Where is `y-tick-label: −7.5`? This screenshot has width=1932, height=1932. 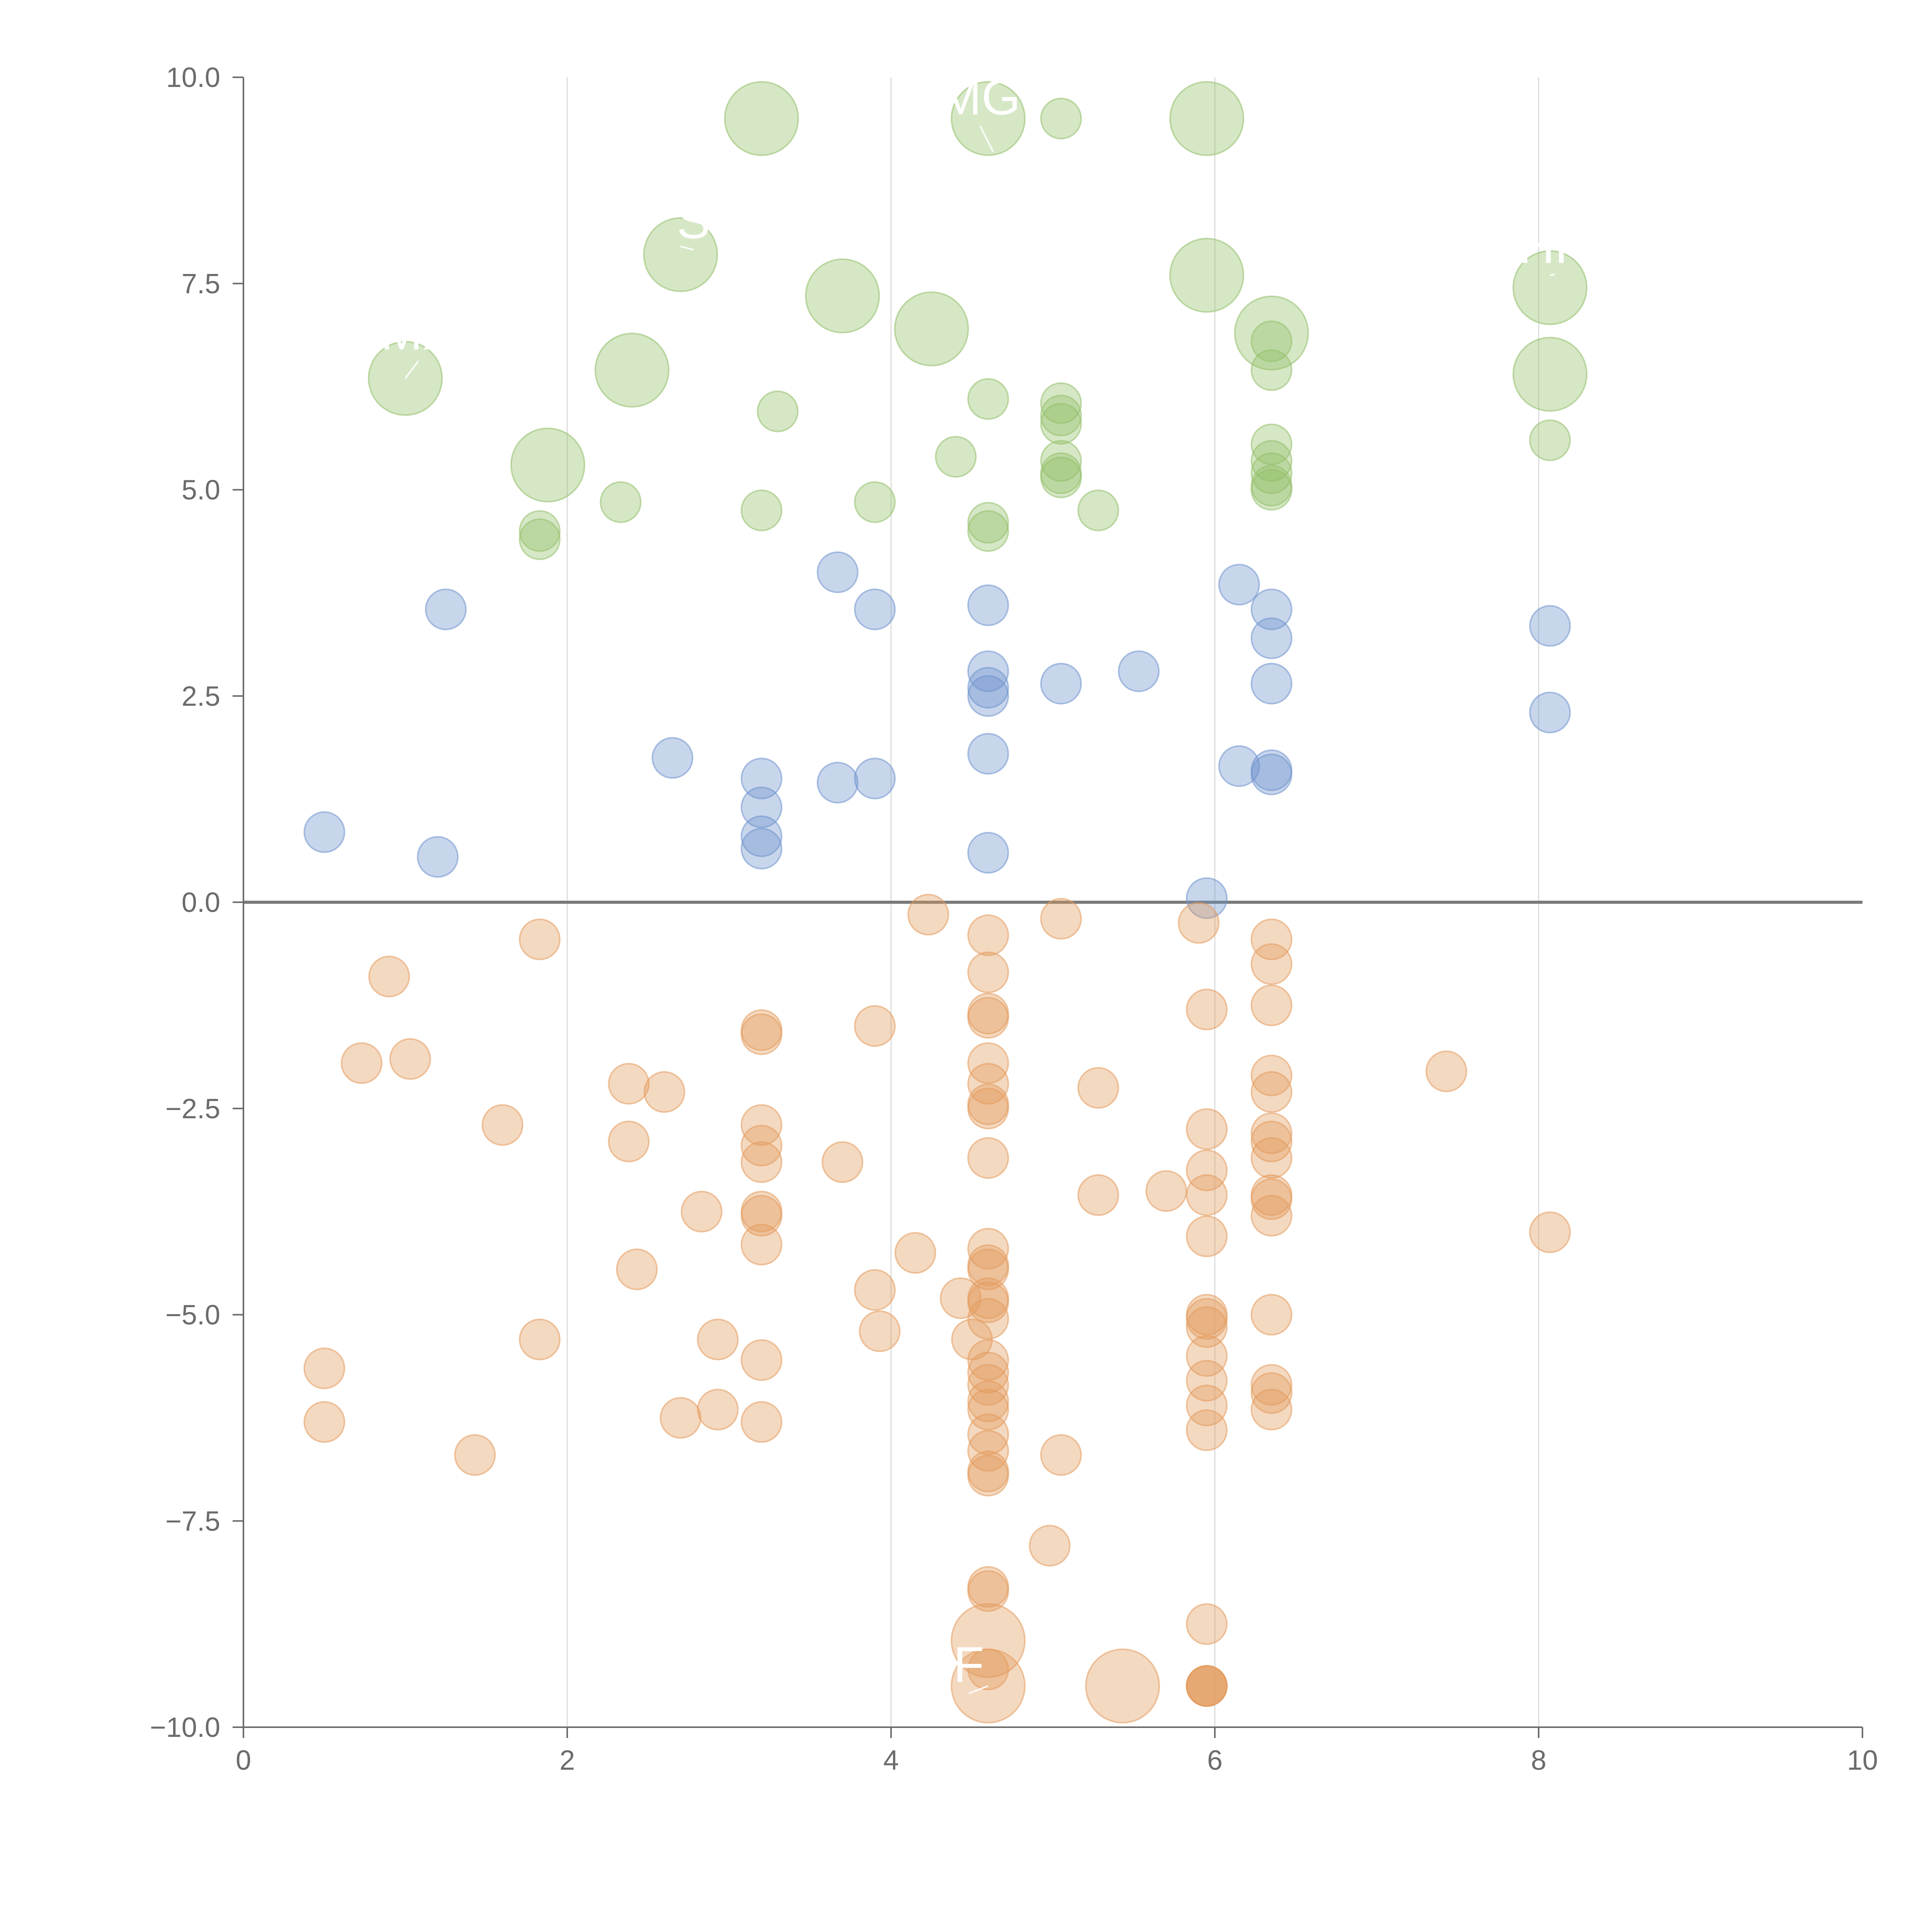
y-tick-label: −7.5 is located at coordinates (192, 1522).